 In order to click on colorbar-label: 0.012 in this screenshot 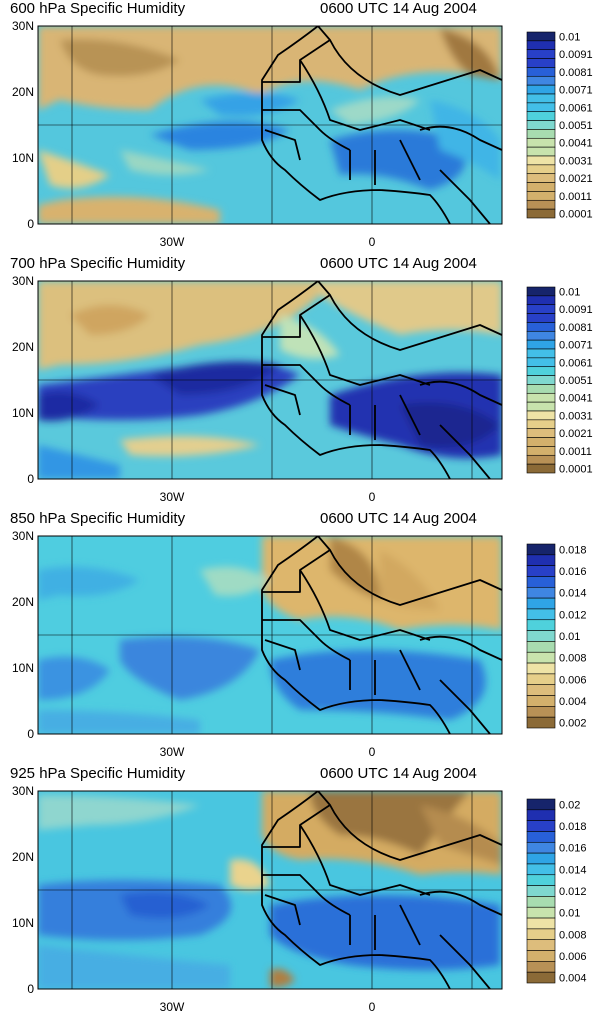, I will do `click(573, 892)`.